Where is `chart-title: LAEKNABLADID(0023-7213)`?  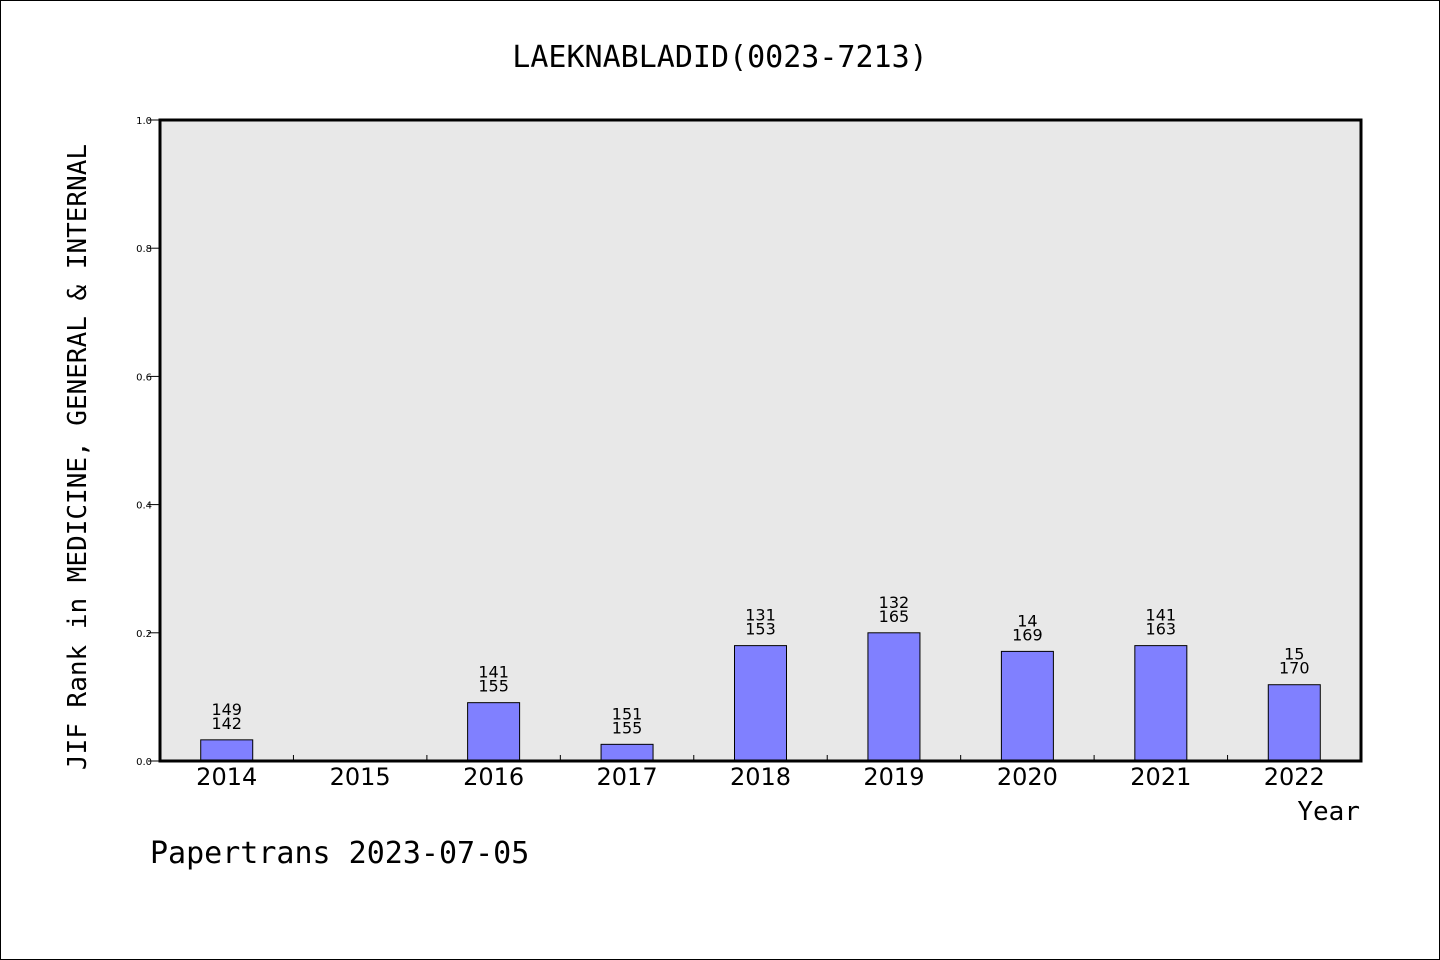 chart-title: LAEKNABLADID(0023-7213) is located at coordinates (719, 57).